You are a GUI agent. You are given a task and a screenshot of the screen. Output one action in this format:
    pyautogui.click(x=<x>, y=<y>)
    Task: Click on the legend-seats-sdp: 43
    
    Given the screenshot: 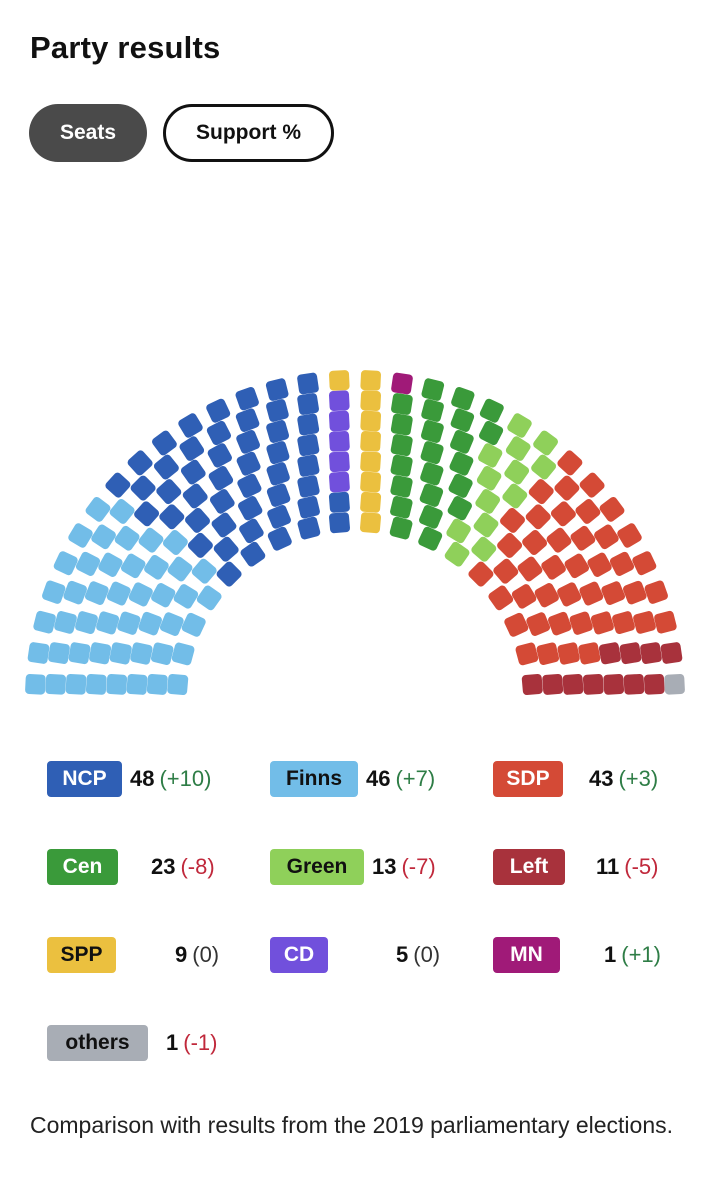 What is the action you would take?
    pyautogui.click(x=601, y=778)
    